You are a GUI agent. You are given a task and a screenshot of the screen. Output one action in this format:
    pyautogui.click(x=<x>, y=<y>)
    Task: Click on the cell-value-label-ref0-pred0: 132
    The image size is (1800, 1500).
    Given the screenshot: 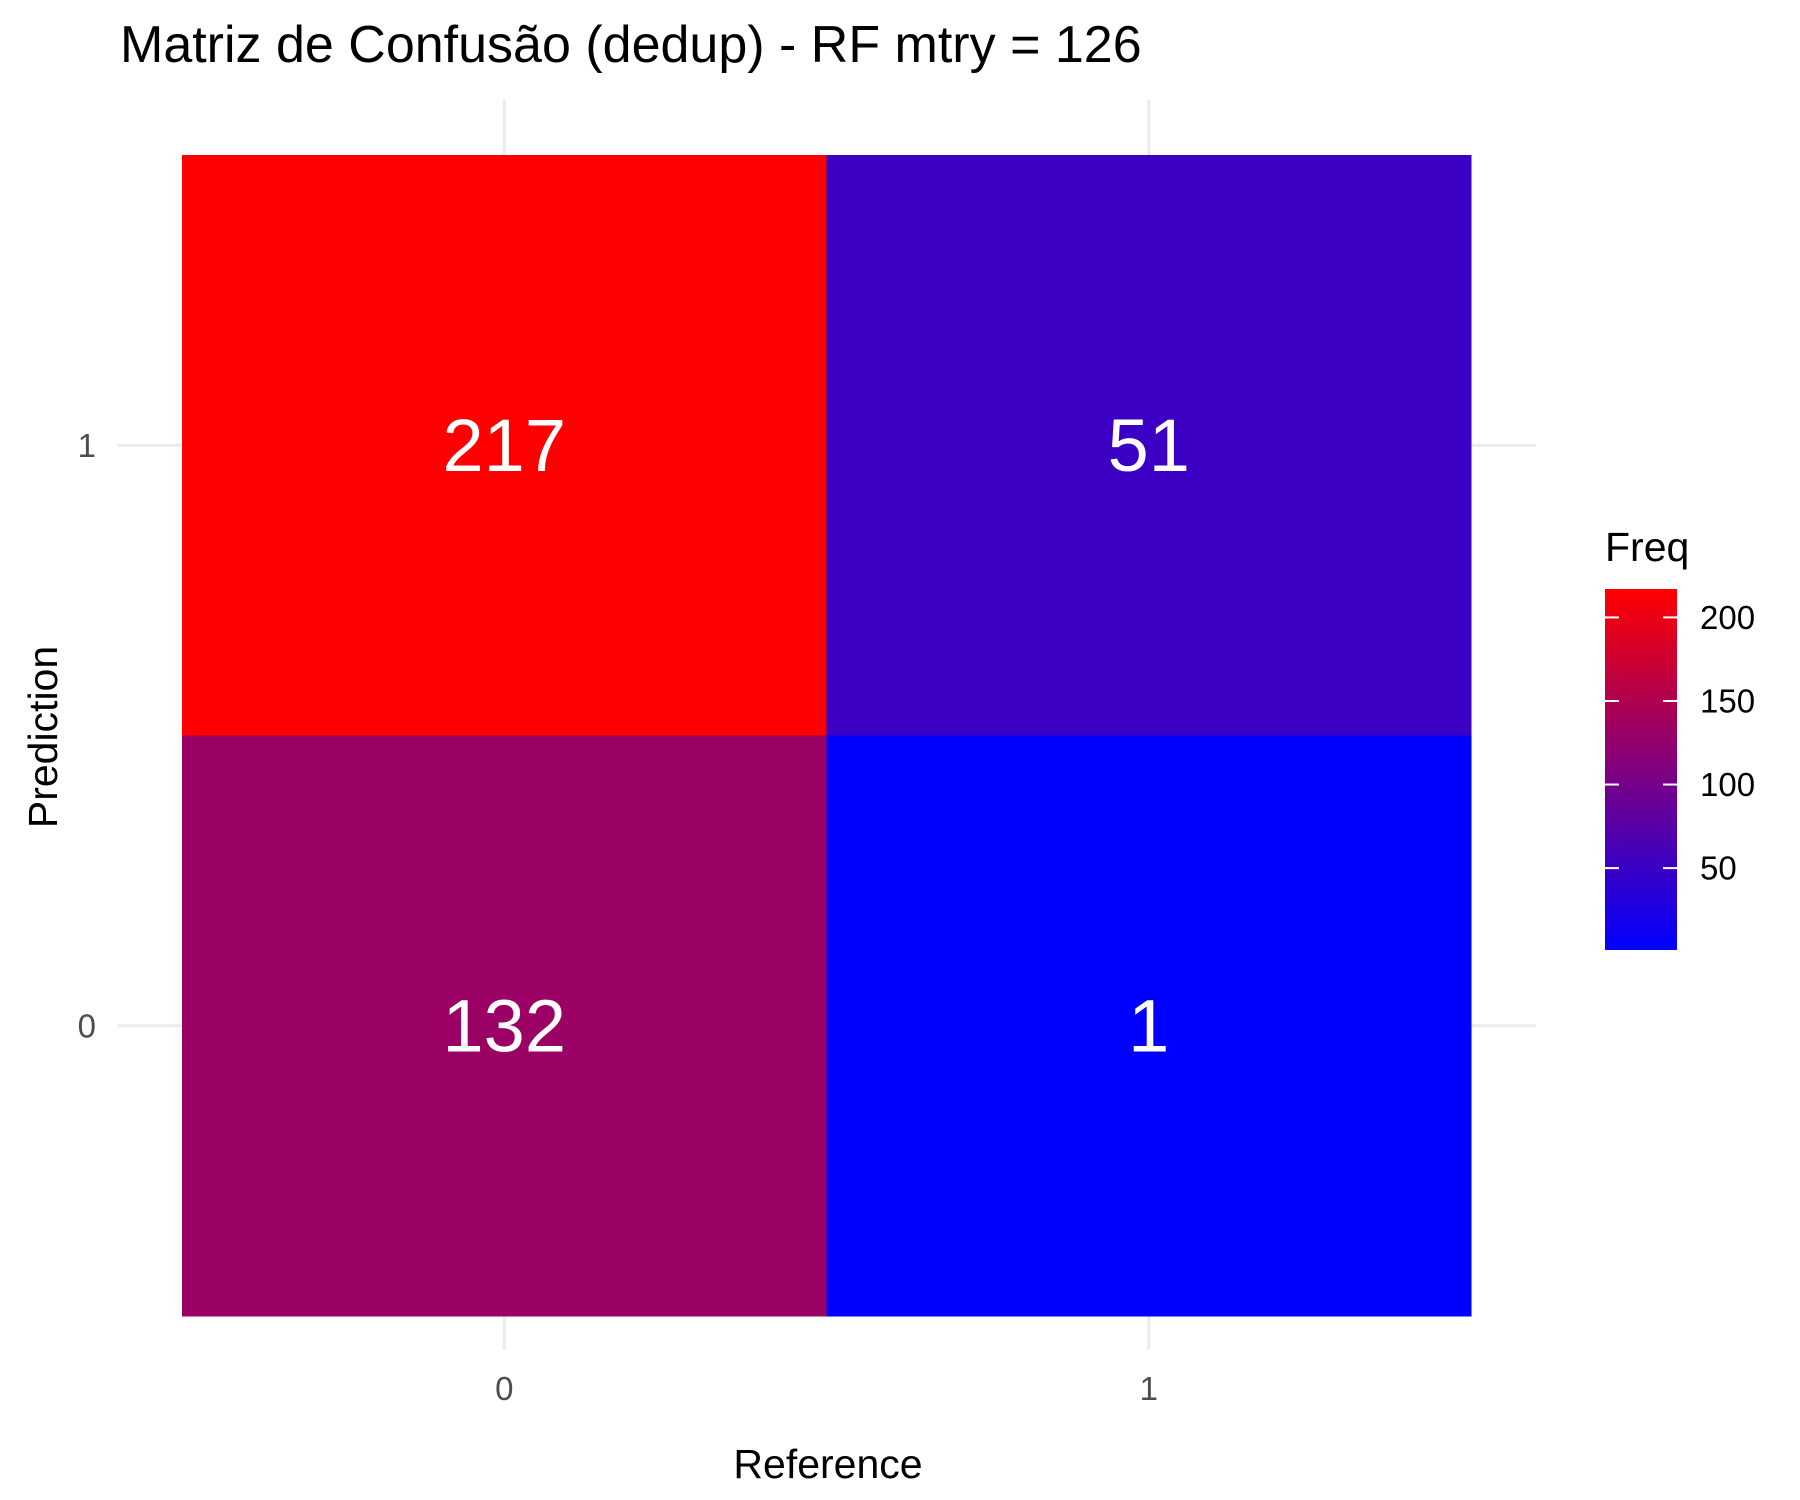 What is the action you would take?
    pyautogui.click(x=504, y=1025)
    